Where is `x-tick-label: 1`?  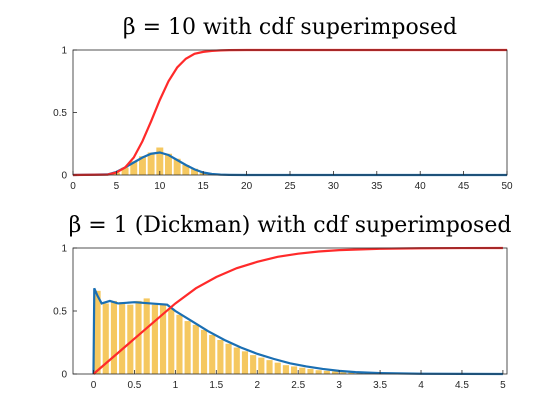 x-tick-label: 1 is located at coordinates (176, 385).